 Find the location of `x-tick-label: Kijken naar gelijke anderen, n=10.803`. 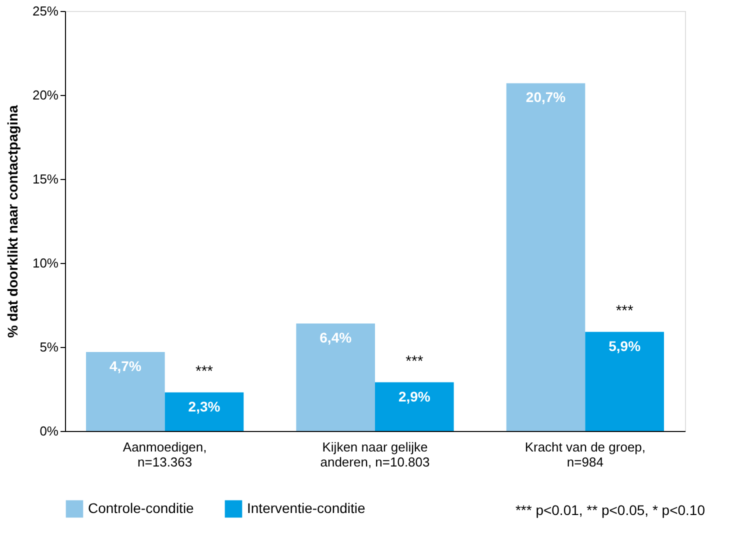

x-tick-label: Kijken naar gelijke anderen, n=10.803 is located at coordinates (375, 455).